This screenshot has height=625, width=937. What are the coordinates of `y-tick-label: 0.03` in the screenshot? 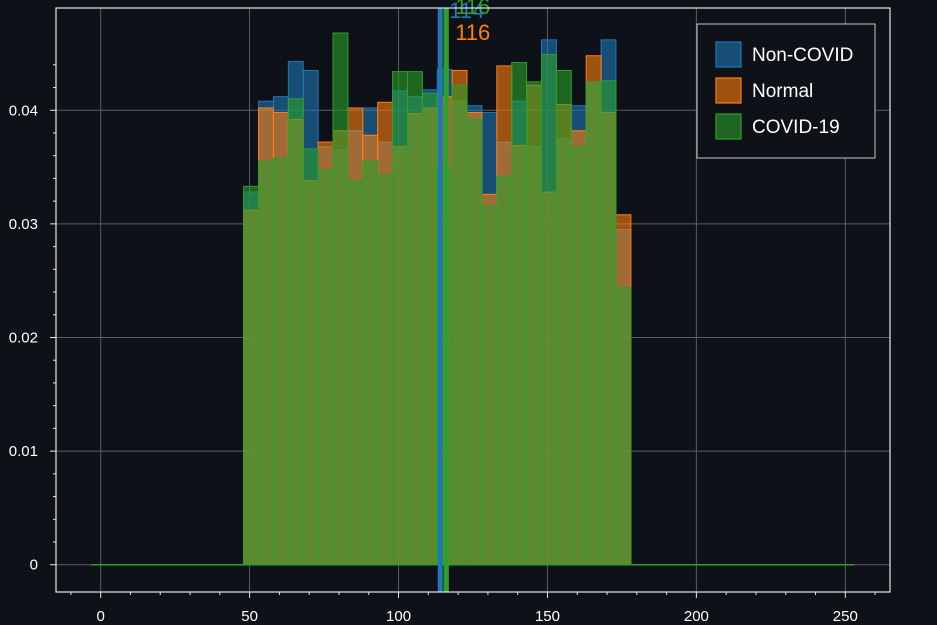 It's located at (23, 224).